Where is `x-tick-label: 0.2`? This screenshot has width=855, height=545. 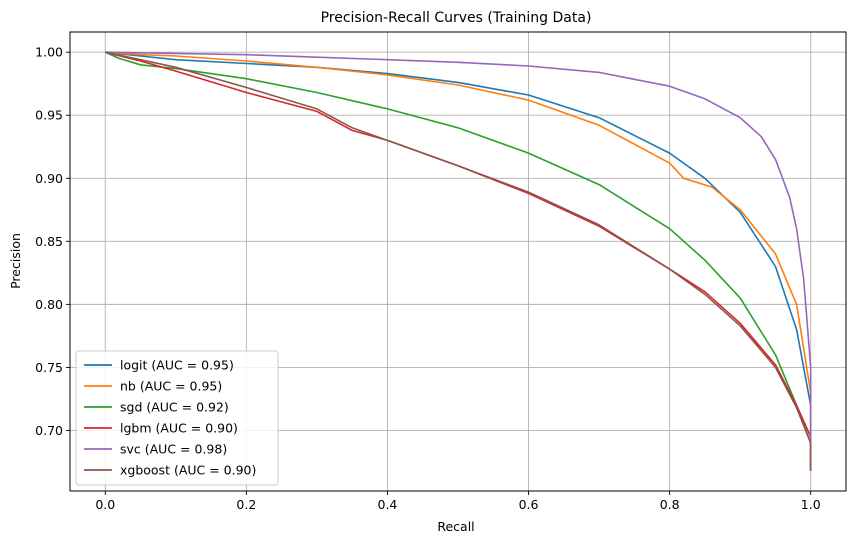
x-tick-label: 0.2 is located at coordinates (246, 504).